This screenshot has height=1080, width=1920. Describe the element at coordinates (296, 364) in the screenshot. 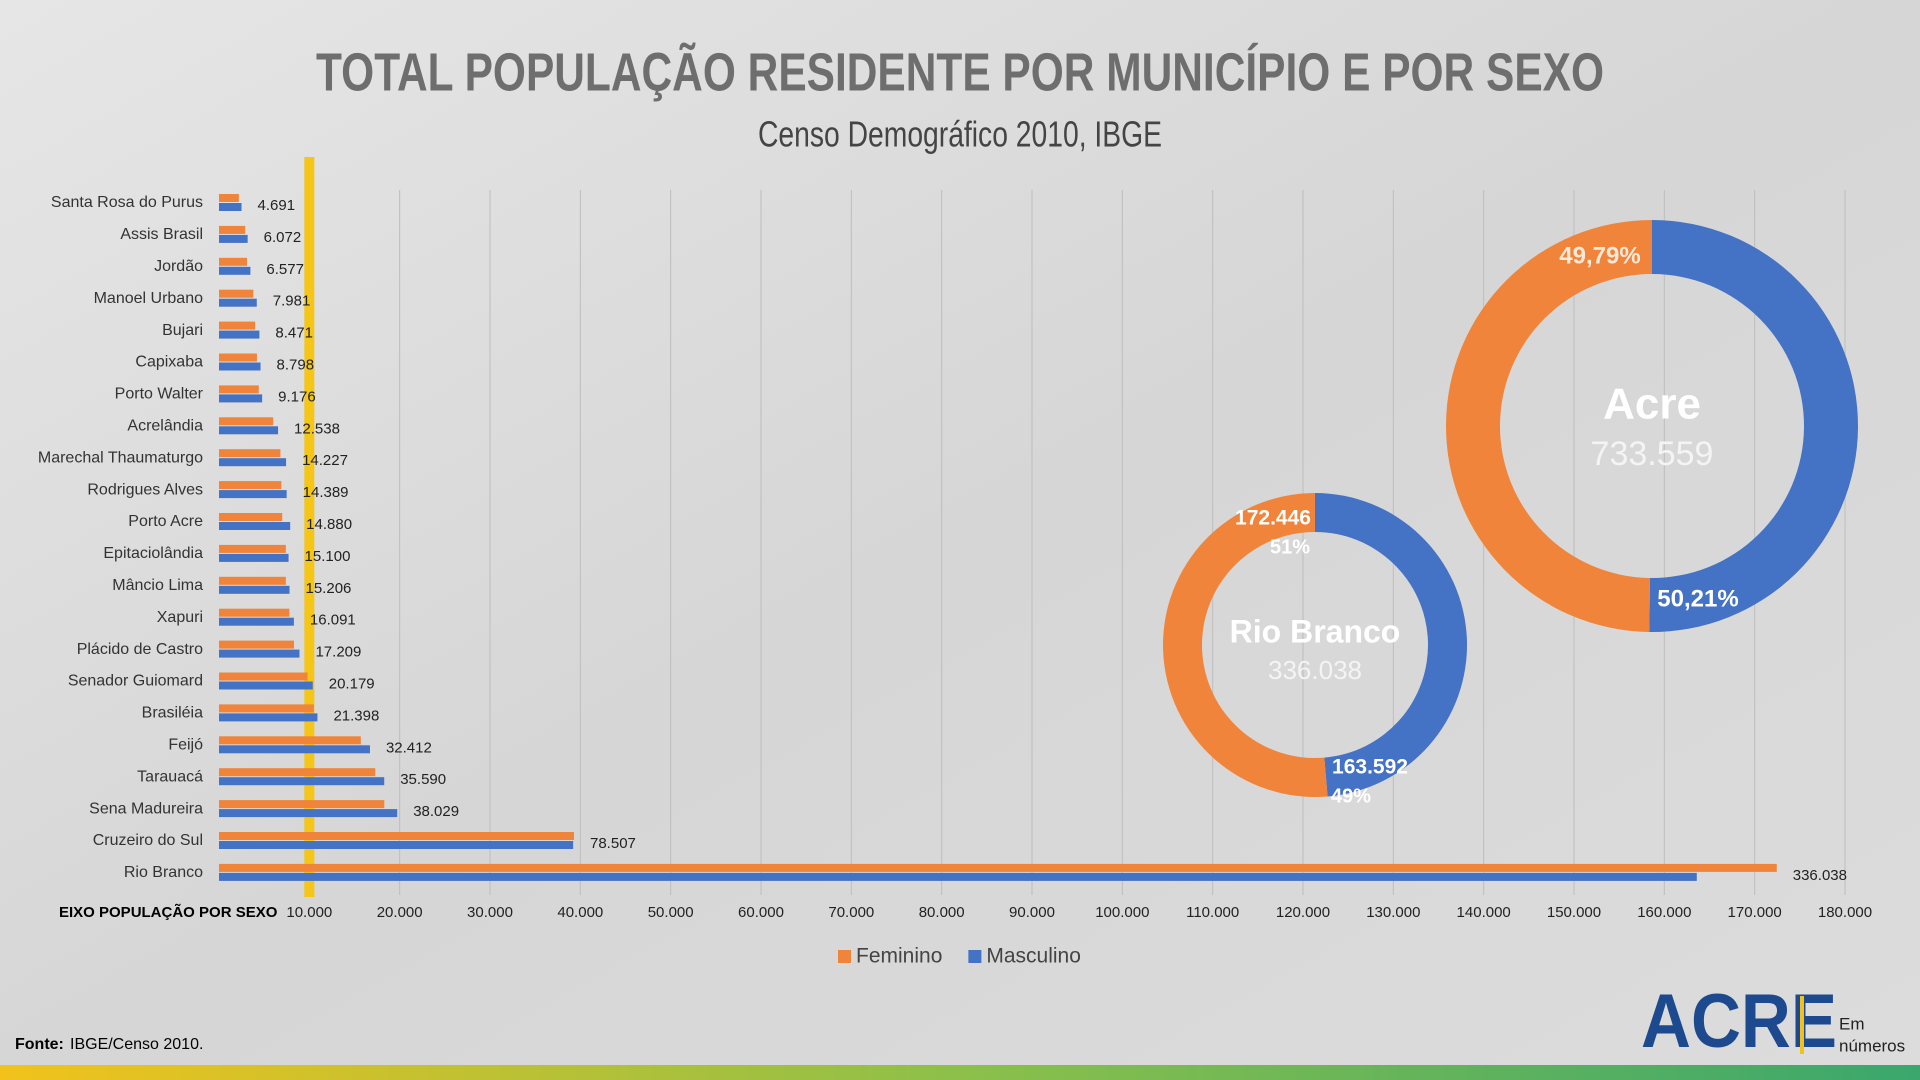

I see `total-label: 8.798` at that location.